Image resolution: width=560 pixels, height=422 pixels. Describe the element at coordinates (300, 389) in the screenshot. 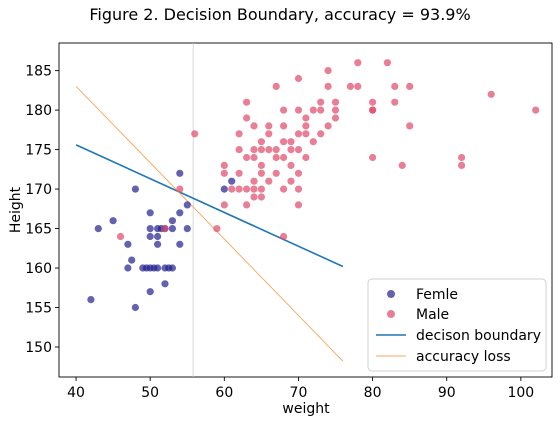

I see `x-axis-ticks: 40 50 60 70 80 90 100` at that location.